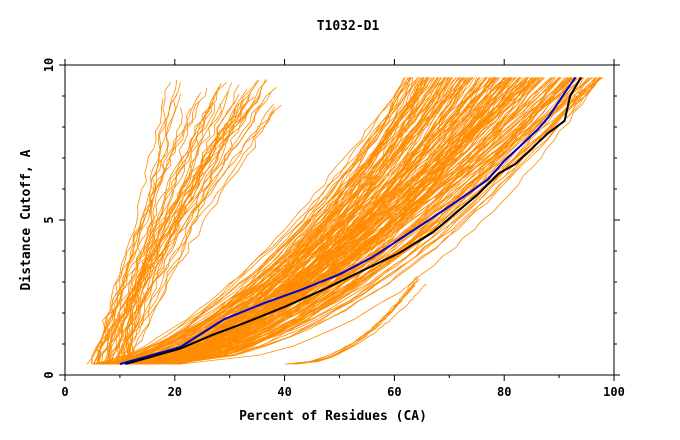 The image size is (680, 440). I want to click on x-tick-label-60: 60, so click(394, 392).